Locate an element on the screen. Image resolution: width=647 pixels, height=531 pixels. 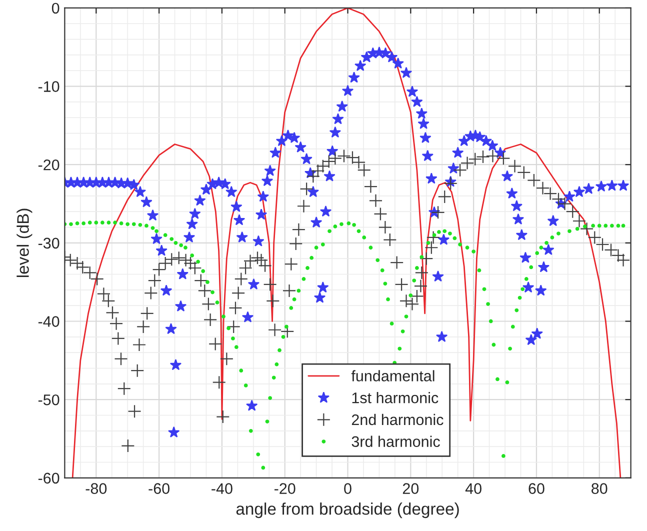
x-tick-label: -40 is located at coordinates (222, 488).